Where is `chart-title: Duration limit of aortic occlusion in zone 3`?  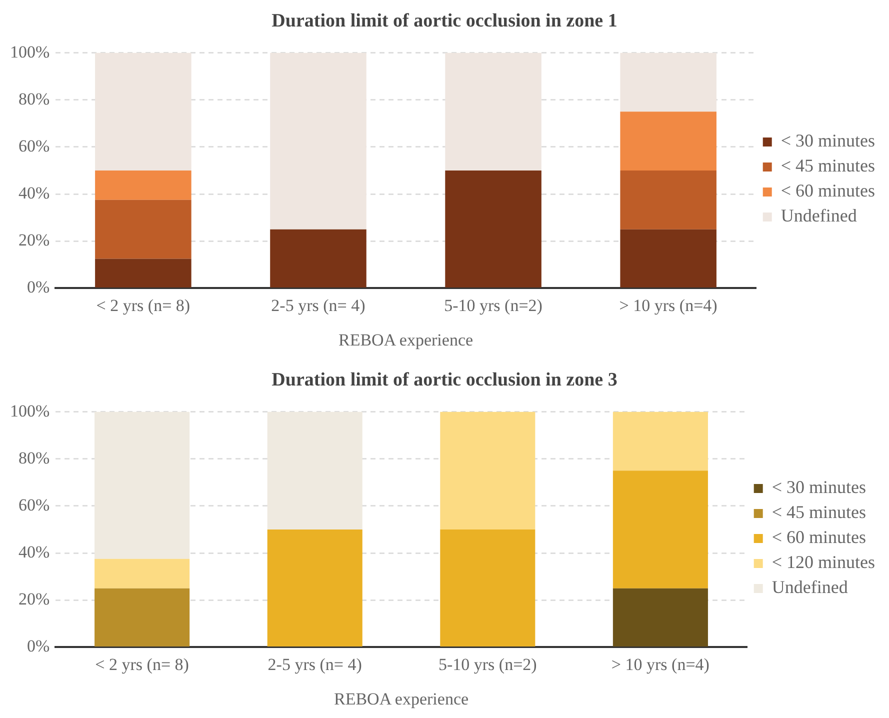 chart-title: Duration limit of aortic occlusion in zone 3 is located at coordinates (445, 379).